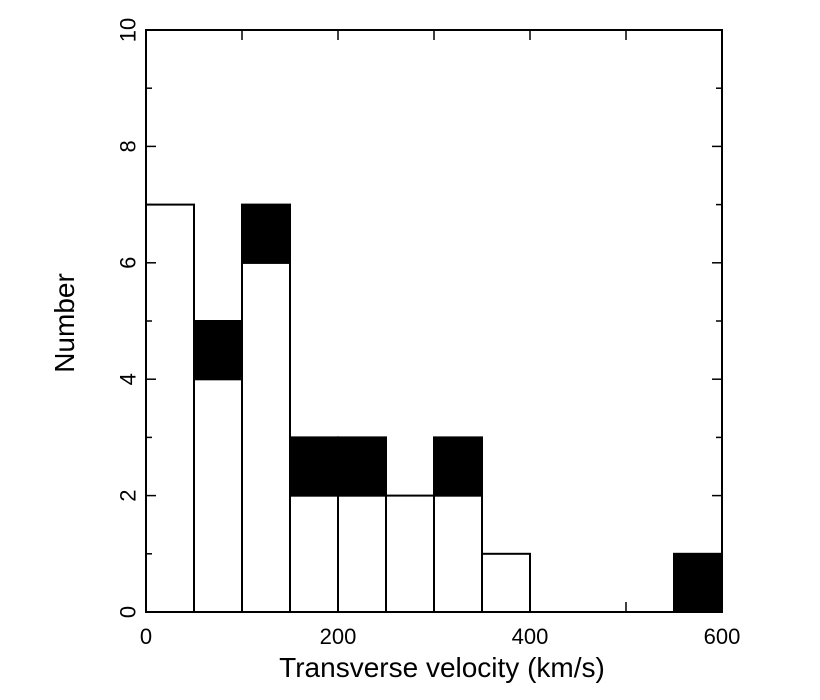  Describe the element at coordinates (146, 636) in the screenshot. I see `x-tick-label-0: 0` at that location.